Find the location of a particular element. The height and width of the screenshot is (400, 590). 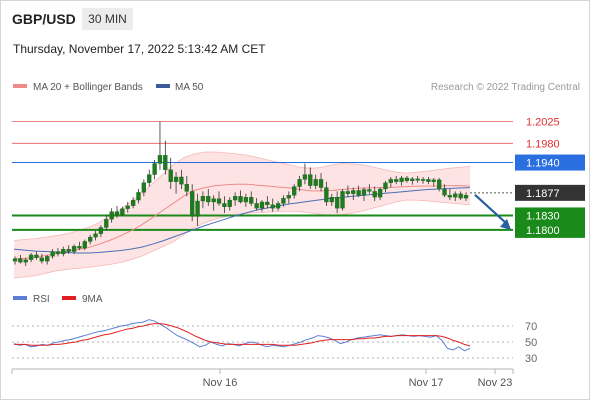

level-label-1-1830: 1.1830 is located at coordinates (543, 216).